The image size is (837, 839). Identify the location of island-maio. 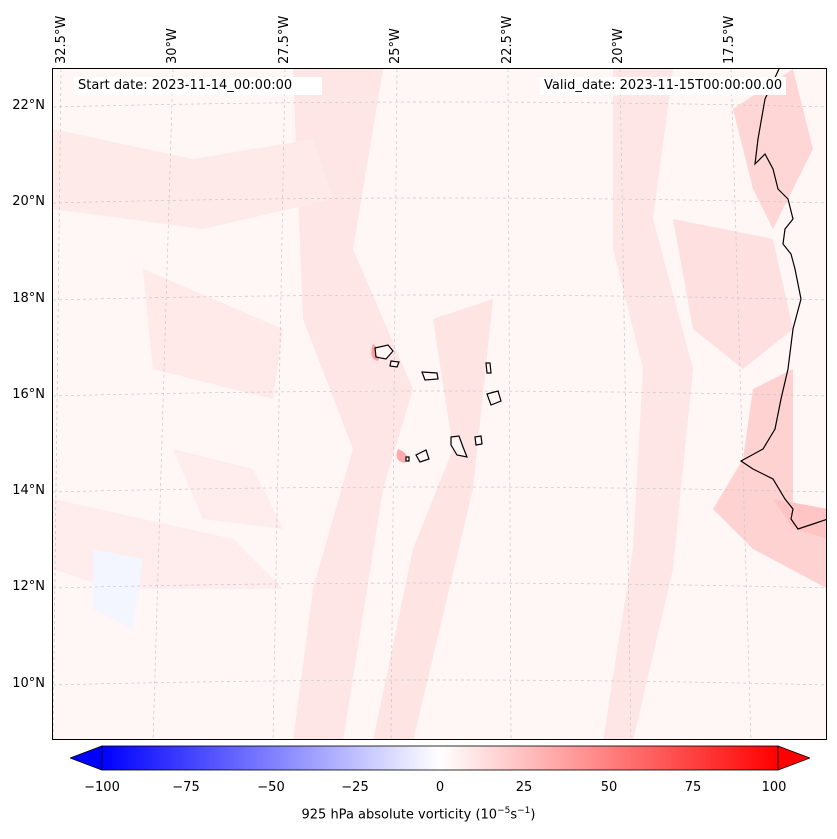
(478, 440).